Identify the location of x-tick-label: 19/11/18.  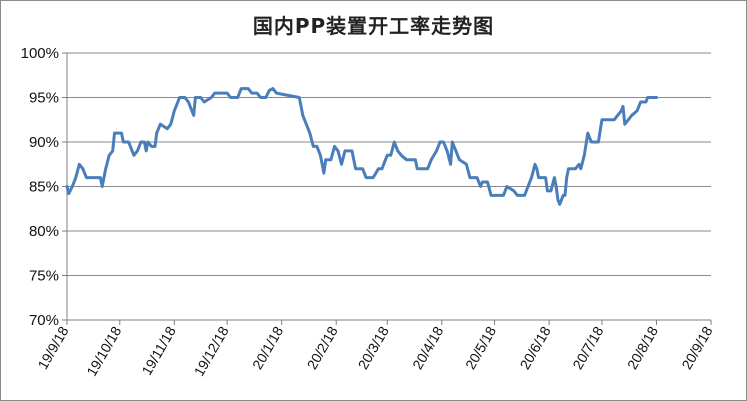
(158, 350).